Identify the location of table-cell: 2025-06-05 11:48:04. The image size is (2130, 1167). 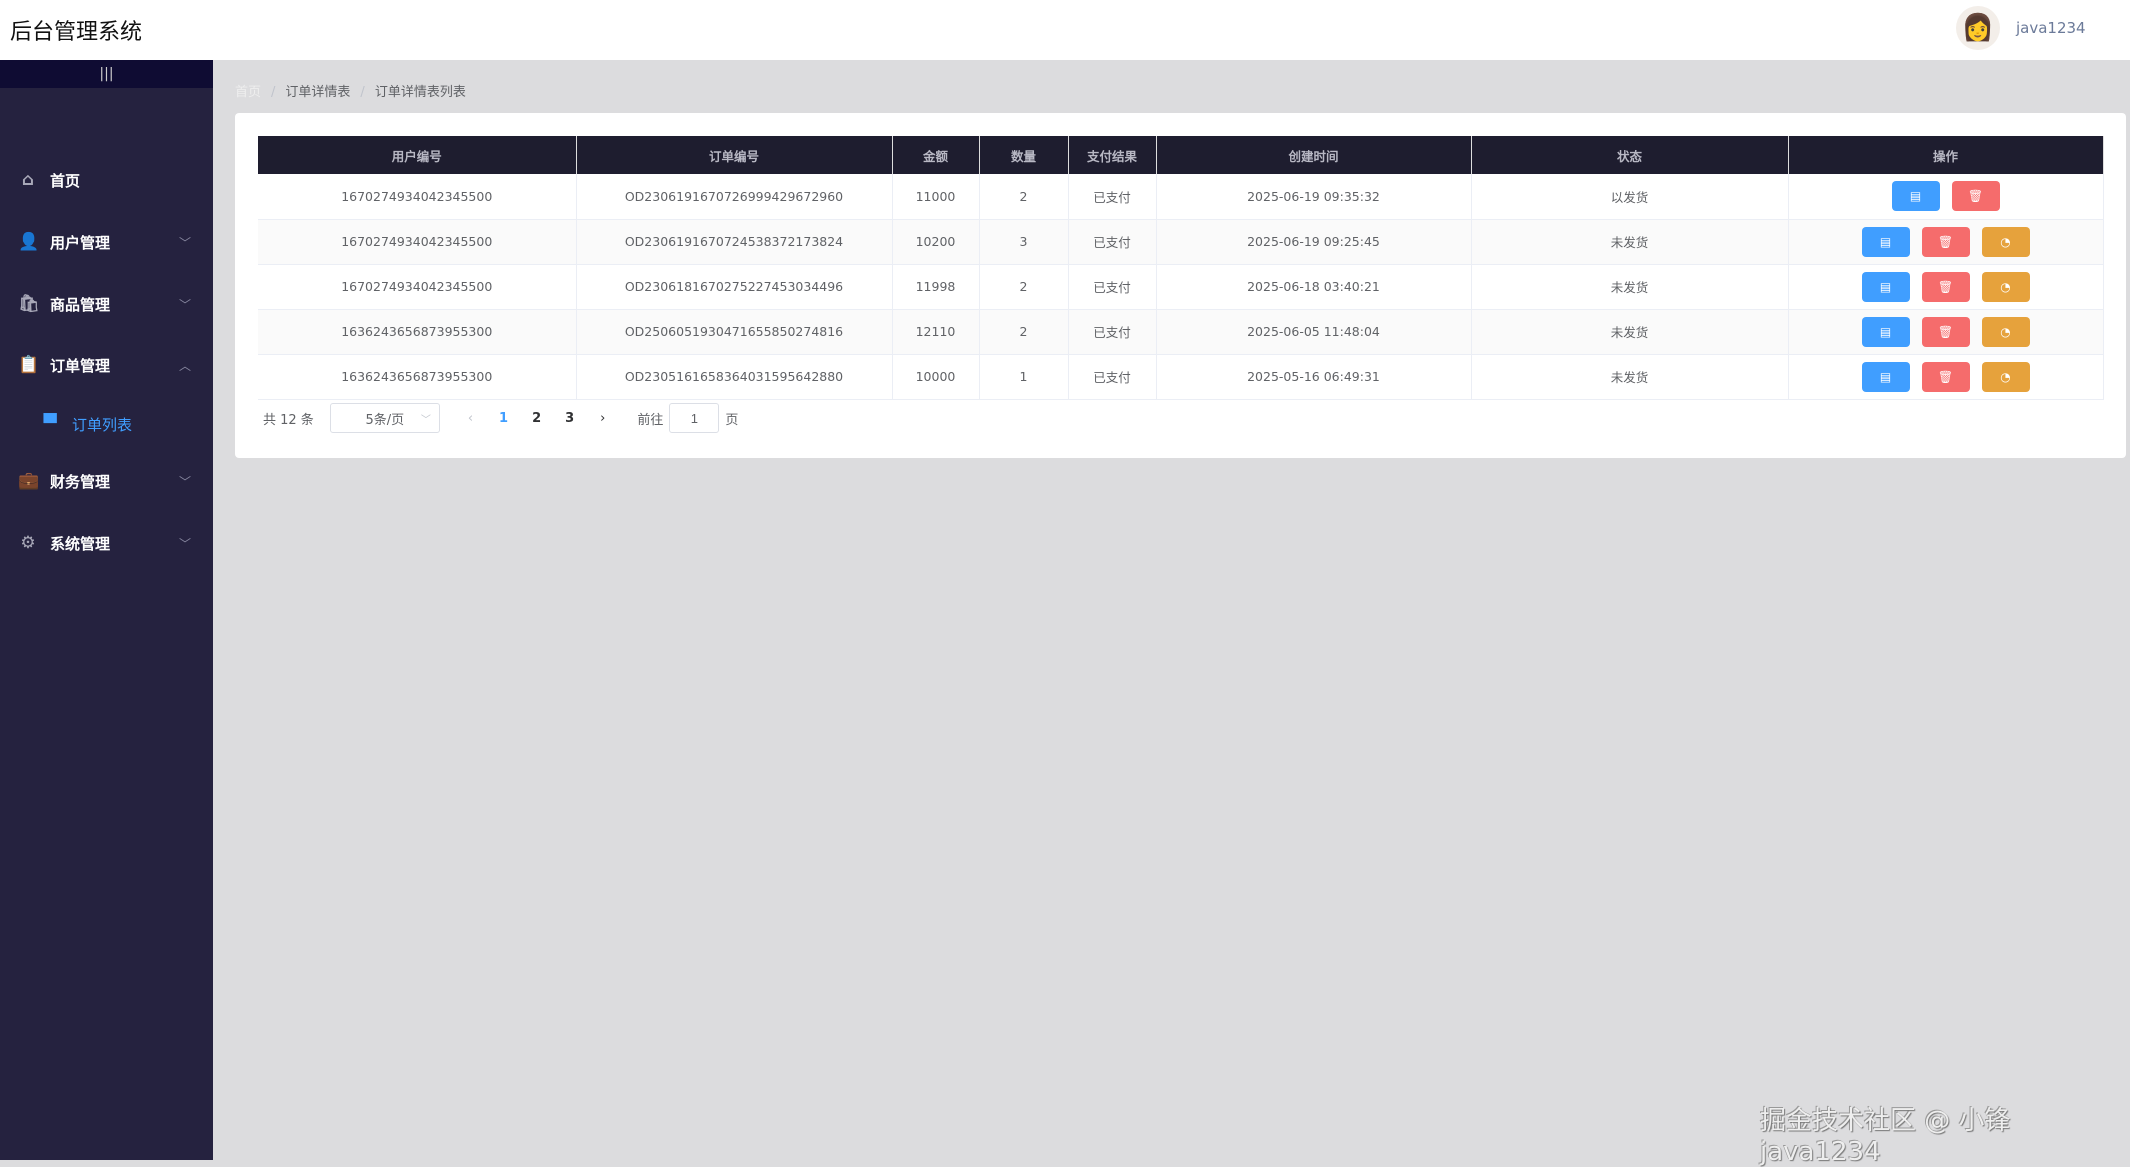
(1314, 332).